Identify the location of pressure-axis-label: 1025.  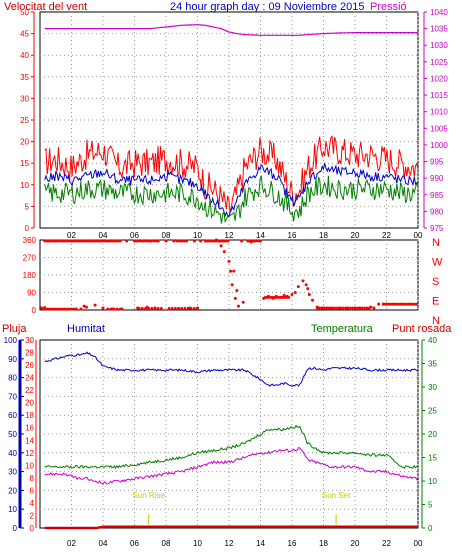
(439, 62).